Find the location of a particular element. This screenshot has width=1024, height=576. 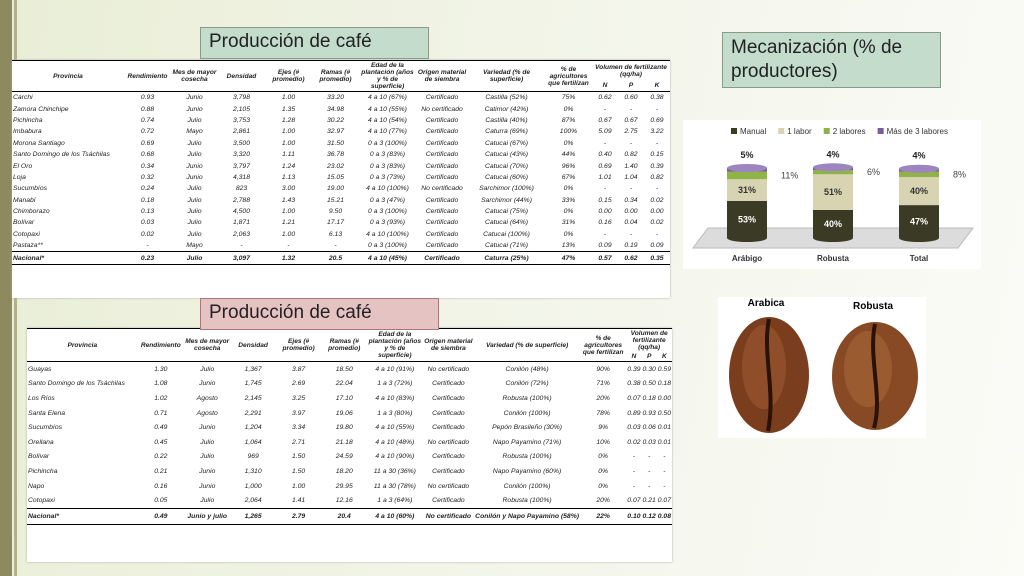

table-cell: 0.32 is located at coordinates (147, 177).